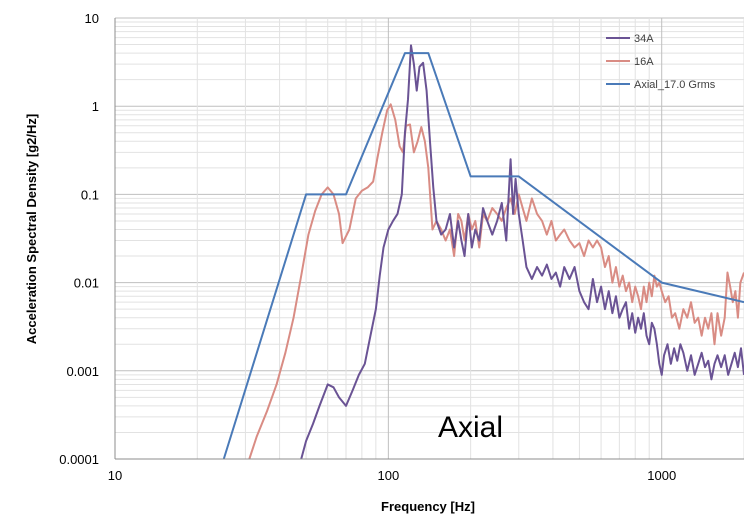 This screenshot has height=519, width=744. I want to click on y-tick-label: 1, so click(95, 106).